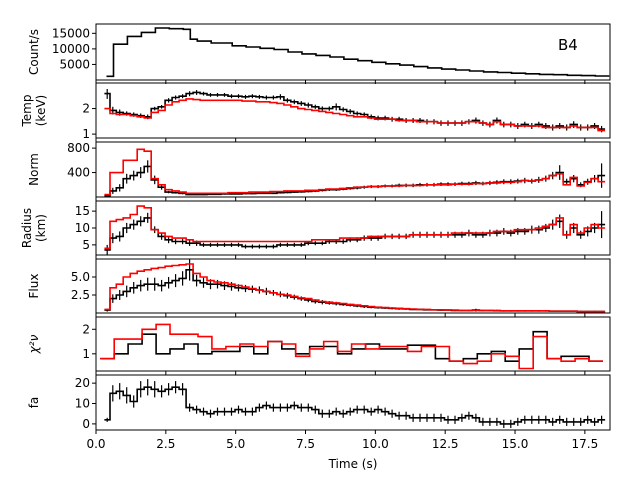 The width and height of the screenshot is (640, 484). What do you see at coordinates (27, 111) in the screenshot?
I see `y-axis-label: Temp` at bounding box center [27, 111].